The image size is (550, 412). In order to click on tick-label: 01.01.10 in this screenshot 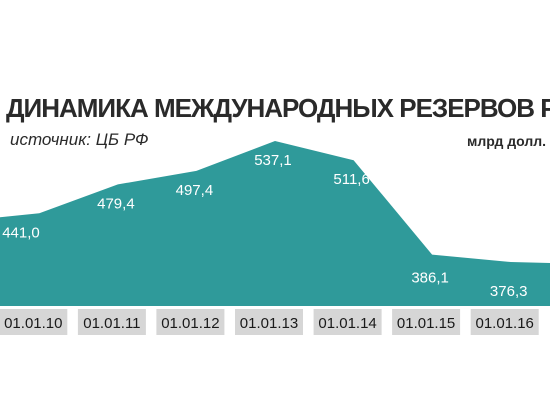, I will do `click(33, 323)`.